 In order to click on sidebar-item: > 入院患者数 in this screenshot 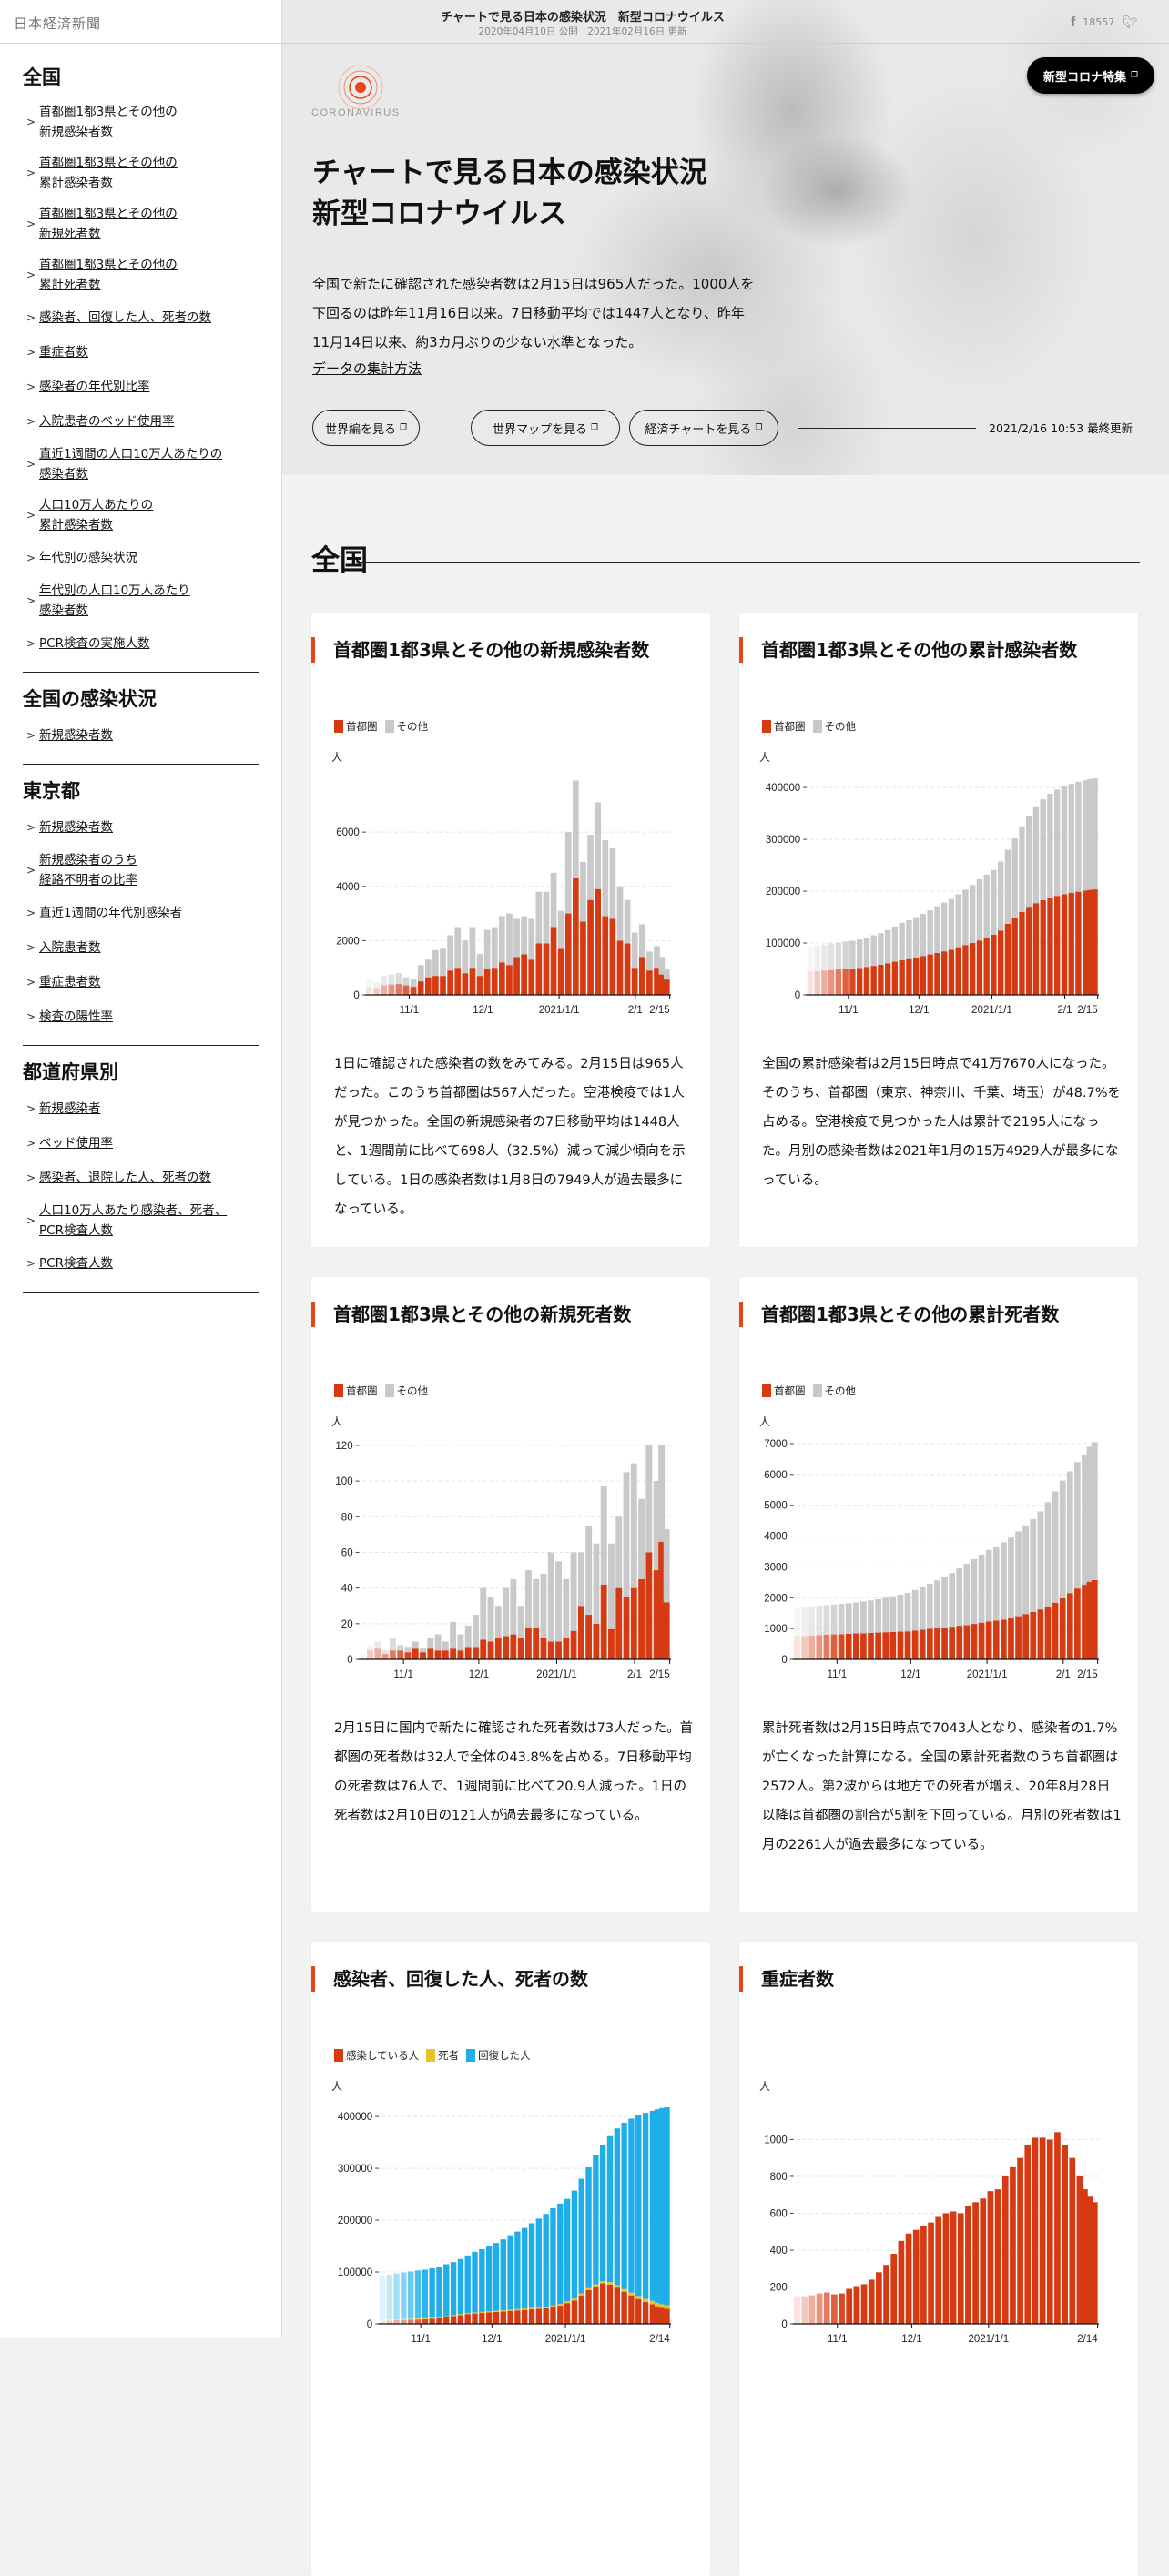, I will do `click(141, 947)`.